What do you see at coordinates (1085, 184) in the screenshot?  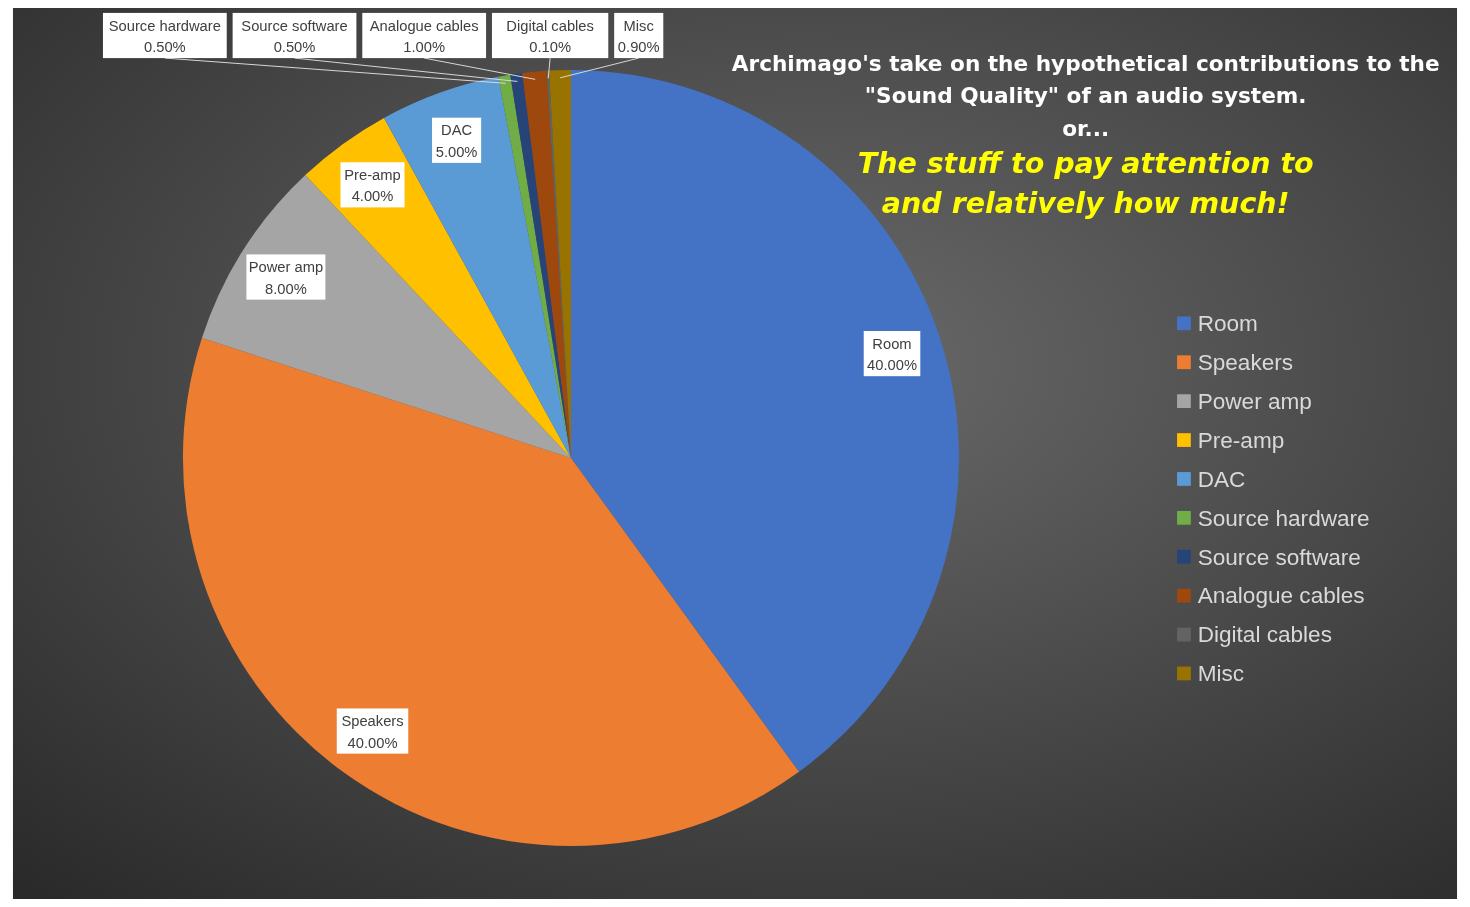 I see `text: The stuff to pay attention to and relatively how much!` at bounding box center [1085, 184].